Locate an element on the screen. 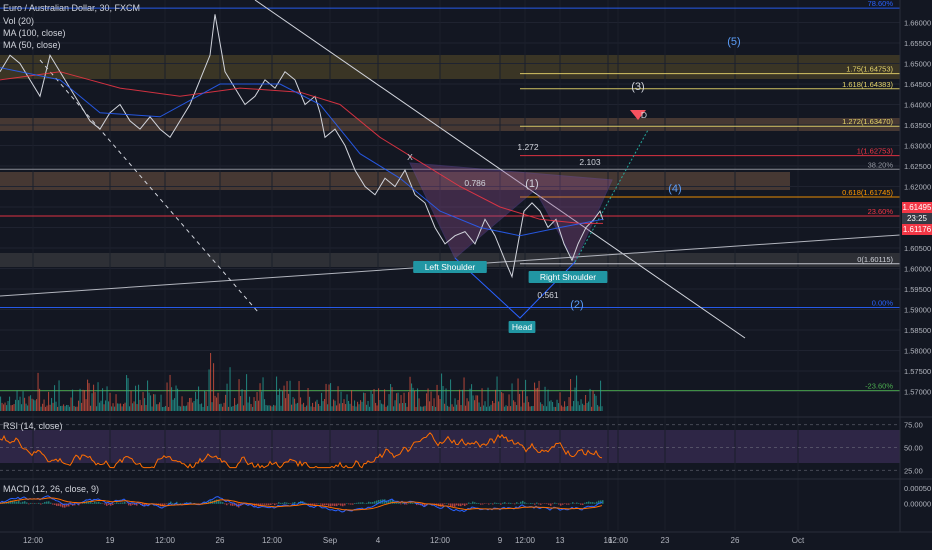 The image size is (932, 550). y-tick-label: 1.58000 is located at coordinates (917, 351).